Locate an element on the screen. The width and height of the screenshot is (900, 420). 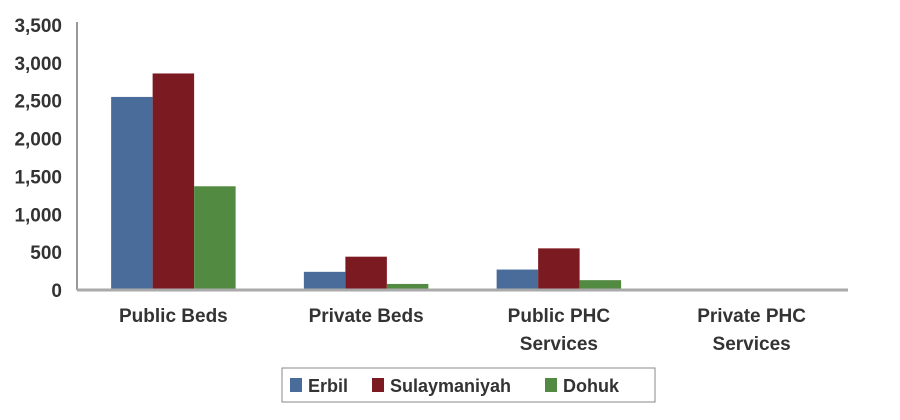
legend-label-sulaymaniyah: Sulaymaniyah is located at coordinates (450, 386).